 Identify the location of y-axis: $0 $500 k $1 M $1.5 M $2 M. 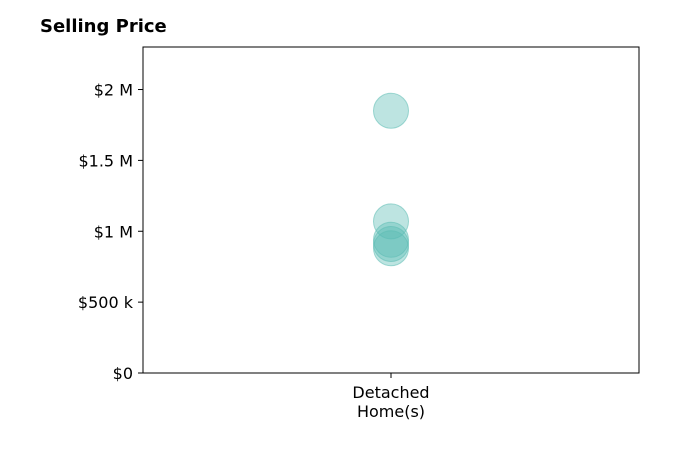
(110, 232).